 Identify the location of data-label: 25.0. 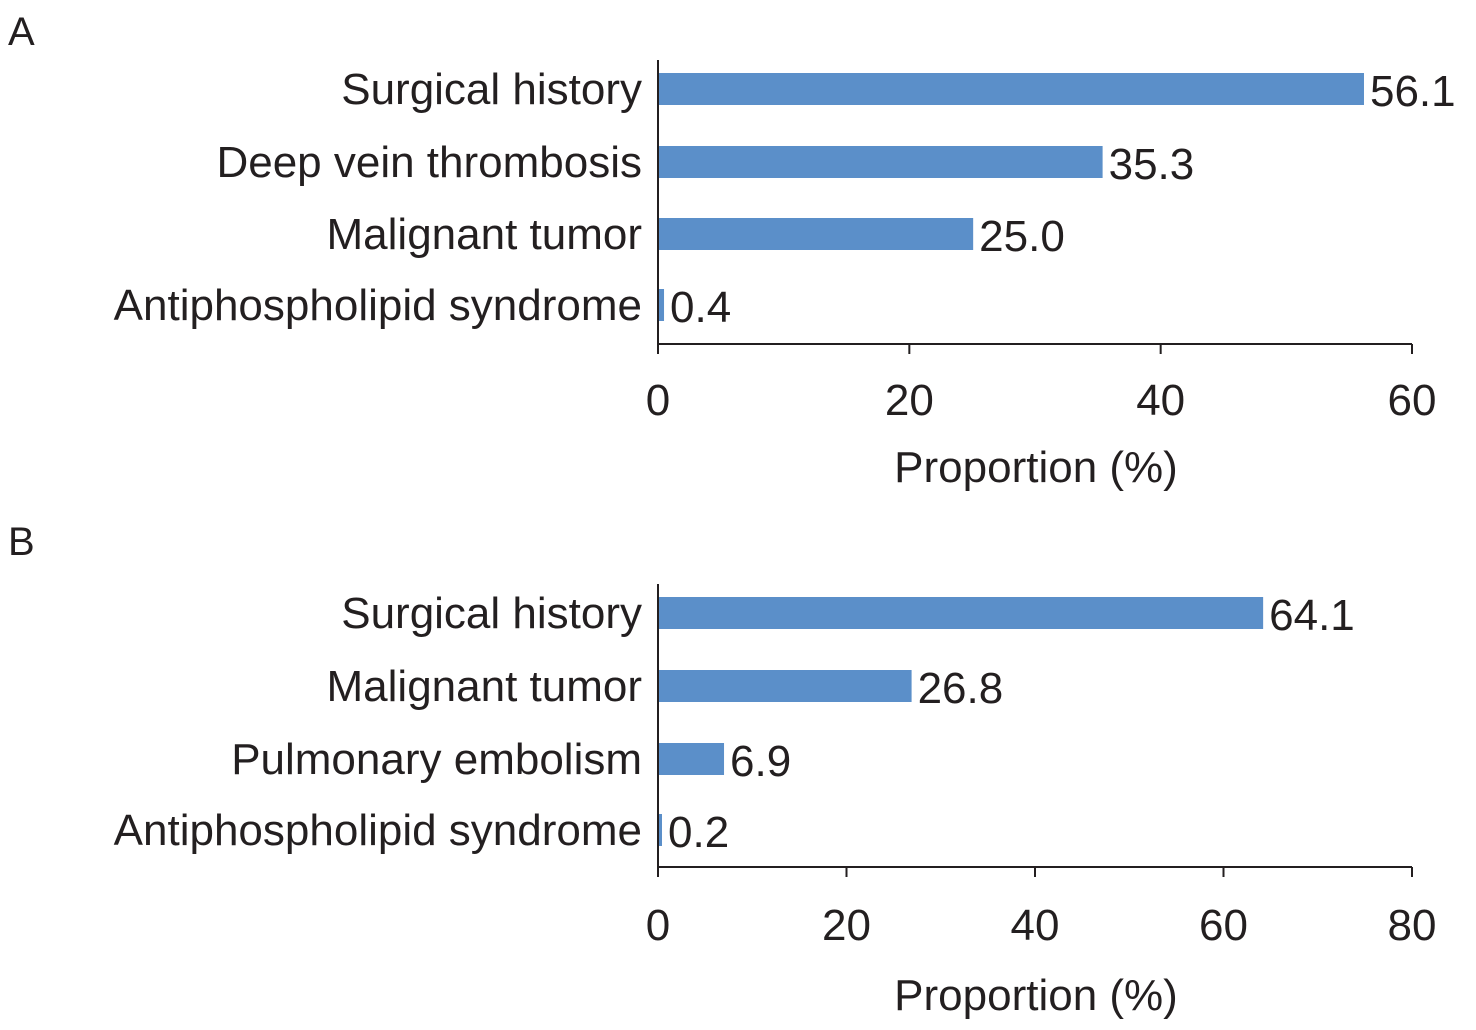
(1022, 236).